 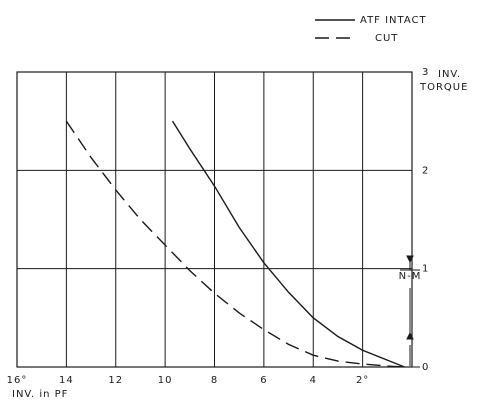 What do you see at coordinates (449, 74) in the screenshot?
I see `y-axis-label: INV.` at bounding box center [449, 74].